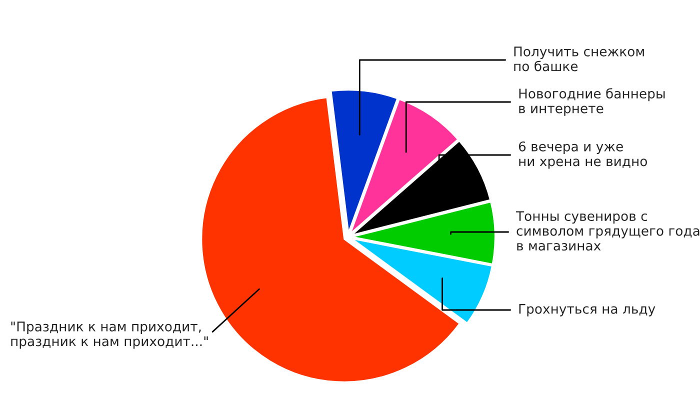 Image resolution: width=700 pixels, height=410 pixels. Describe the element at coordinates (582, 155) in the screenshot. I see `slice-label: 6 вечера и уже ни хрена не видно` at that location.